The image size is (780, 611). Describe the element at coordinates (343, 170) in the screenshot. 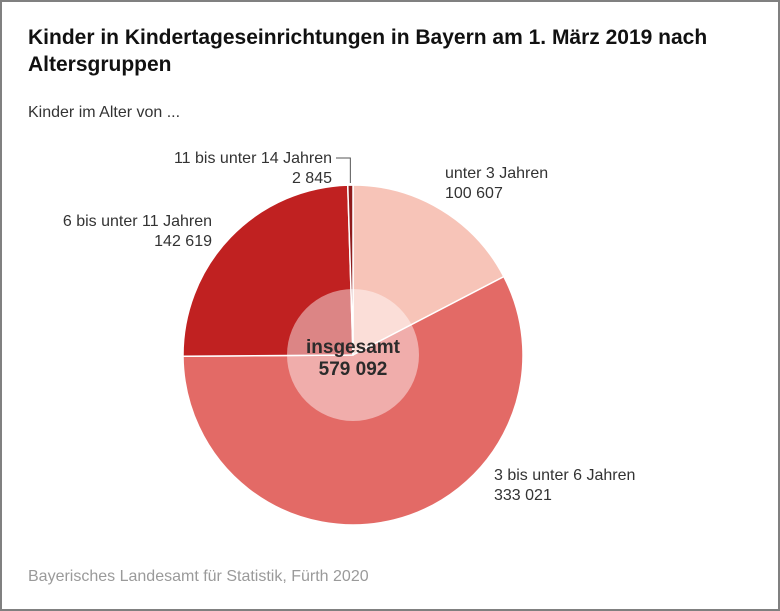

I see `leader-line` at that location.